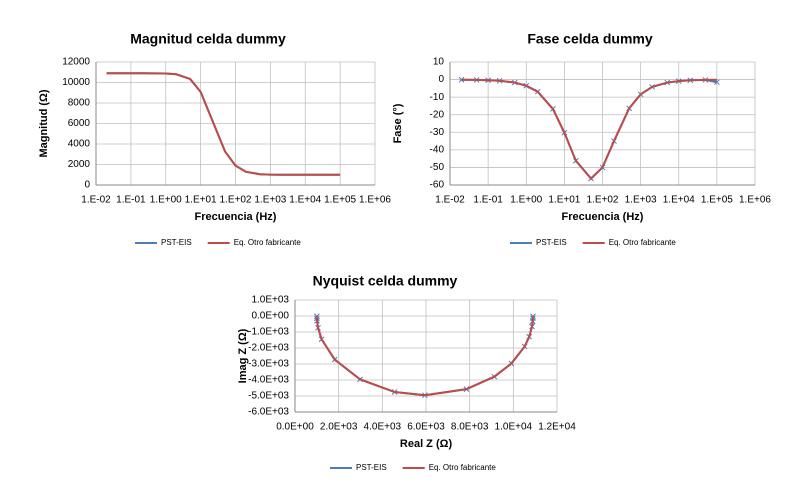 The width and height of the screenshot is (810, 488). Describe the element at coordinates (514, 427) in the screenshot. I see `x-tick-label: 1.0E+04` at that location.